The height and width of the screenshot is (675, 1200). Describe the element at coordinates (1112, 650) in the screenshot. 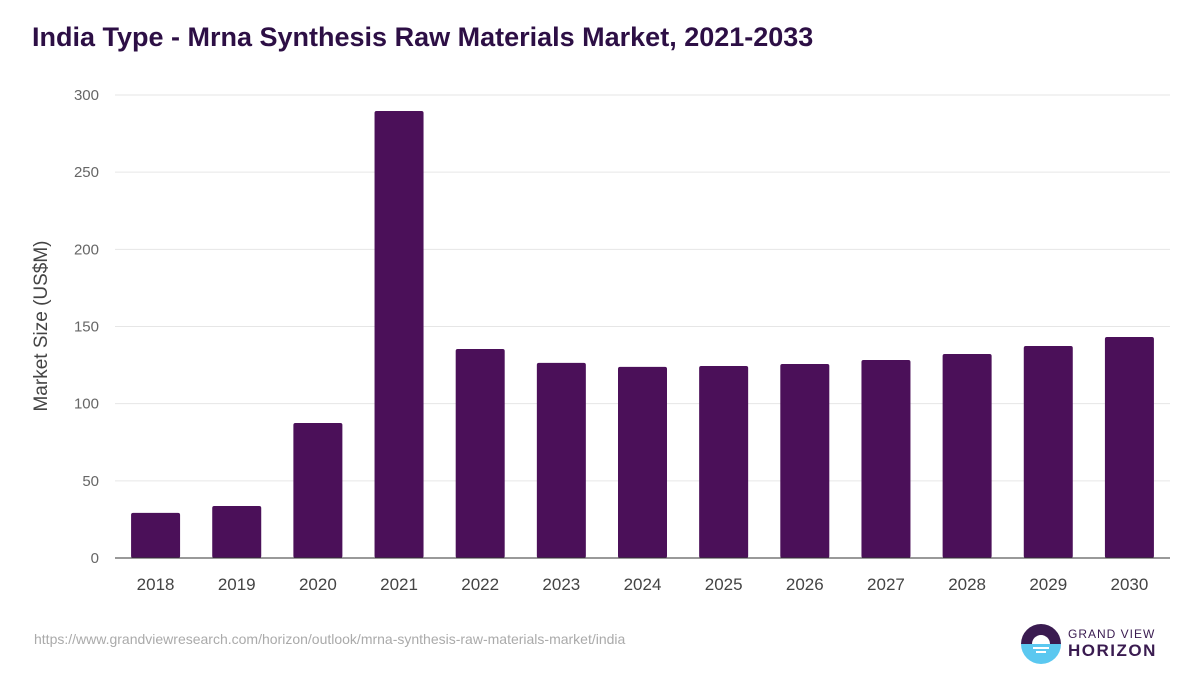

I see `brand-line2: HORIZON` at that location.